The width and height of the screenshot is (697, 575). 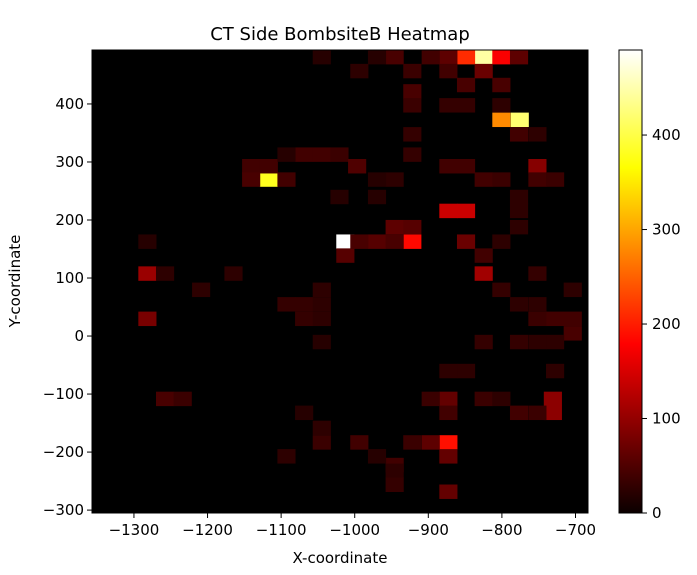 I want to click on y-axis-label: Y-coordinate, so click(x=15, y=282).